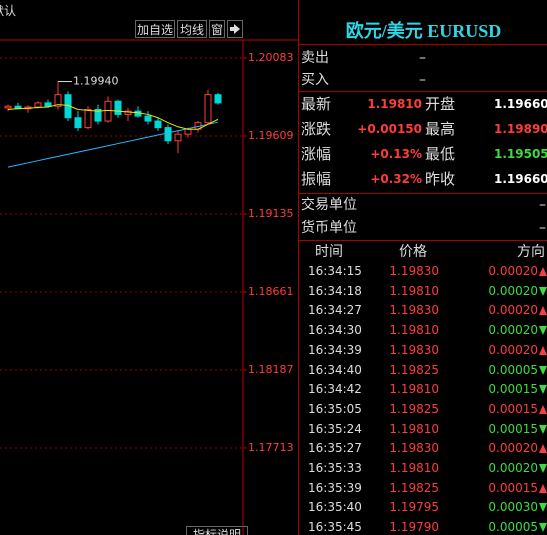  I want to click on label: 买入, so click(315, 80).